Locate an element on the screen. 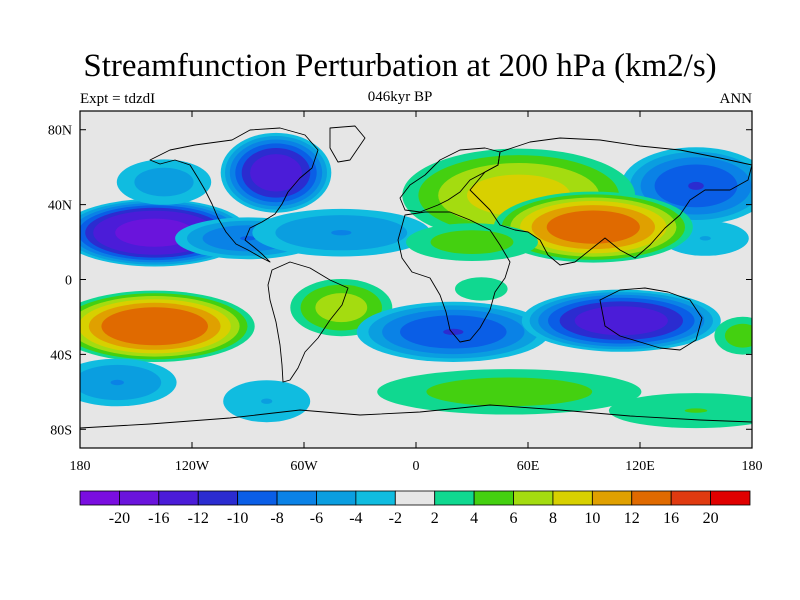  colorbar-label: 8 is located at coordinates (553, 518).